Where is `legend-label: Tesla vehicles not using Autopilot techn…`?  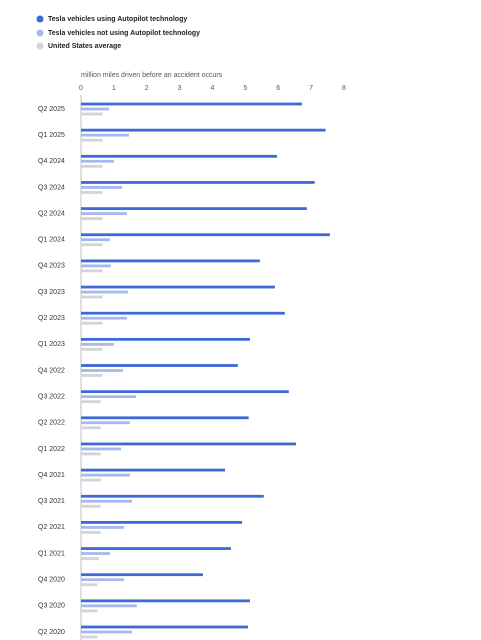
legend-label: Tesla vehicles not using Autopilot techn… is located at coordinates (124, 33).